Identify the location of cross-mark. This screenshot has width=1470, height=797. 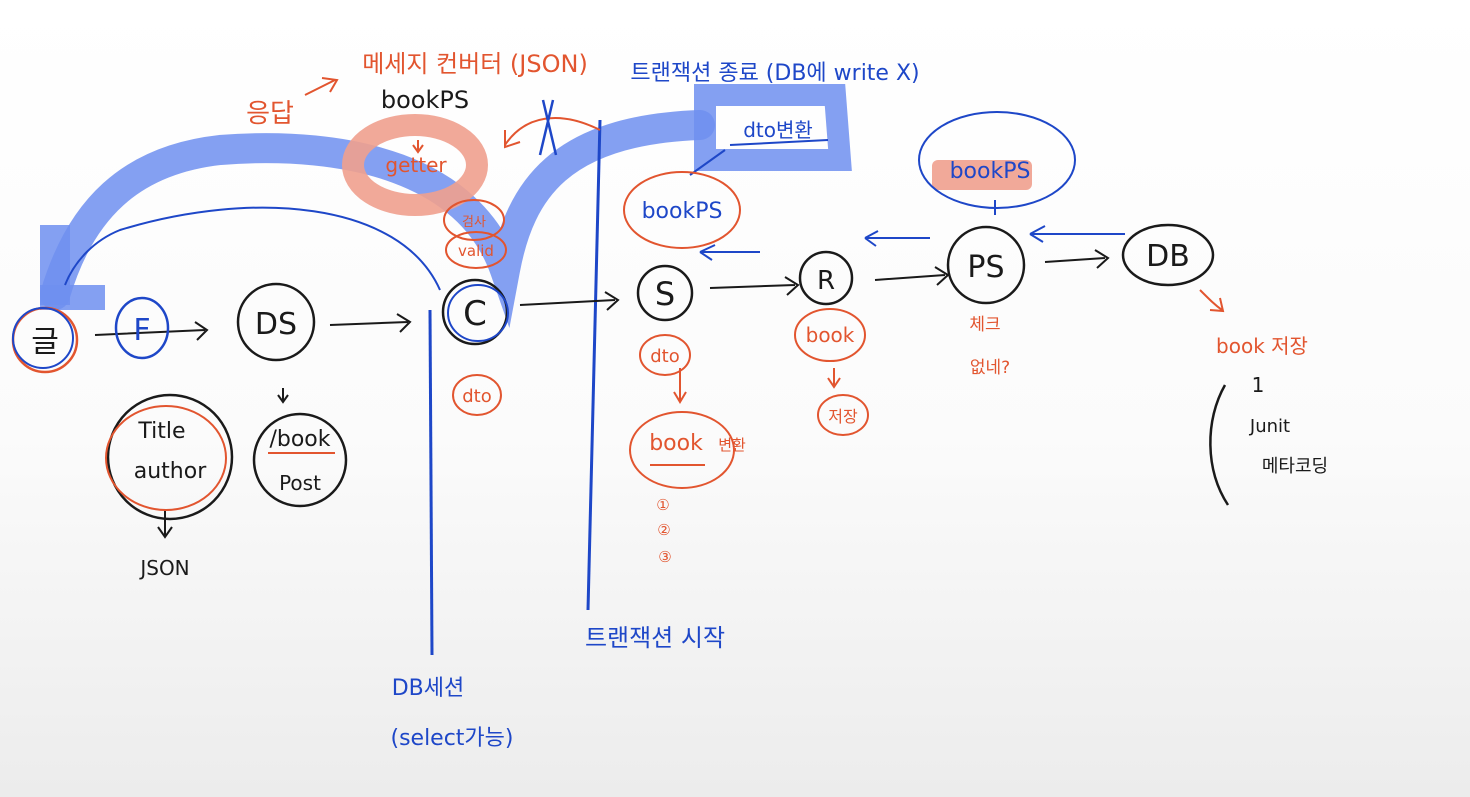
(548, 127).